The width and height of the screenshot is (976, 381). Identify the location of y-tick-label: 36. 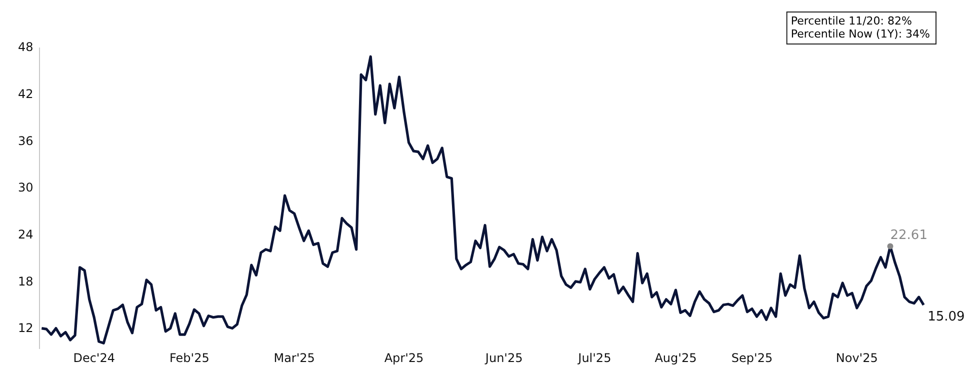
(26, 141).